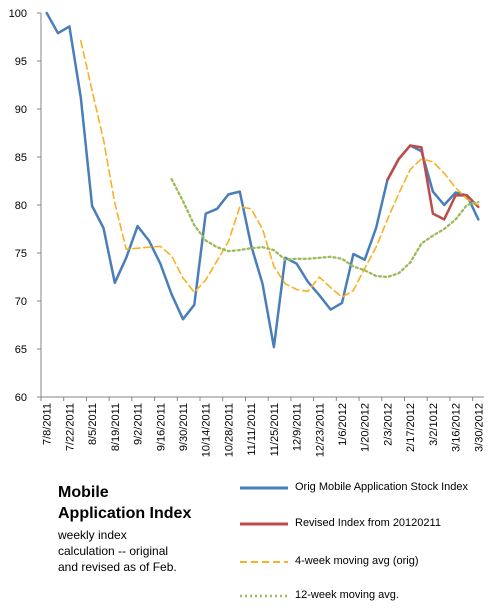 This screenshot has height=614, width=489. What do you see at coordinates (18, 14) in the screenshot?
I see `y-tick-label: 100` at bounding box center [18, 14].